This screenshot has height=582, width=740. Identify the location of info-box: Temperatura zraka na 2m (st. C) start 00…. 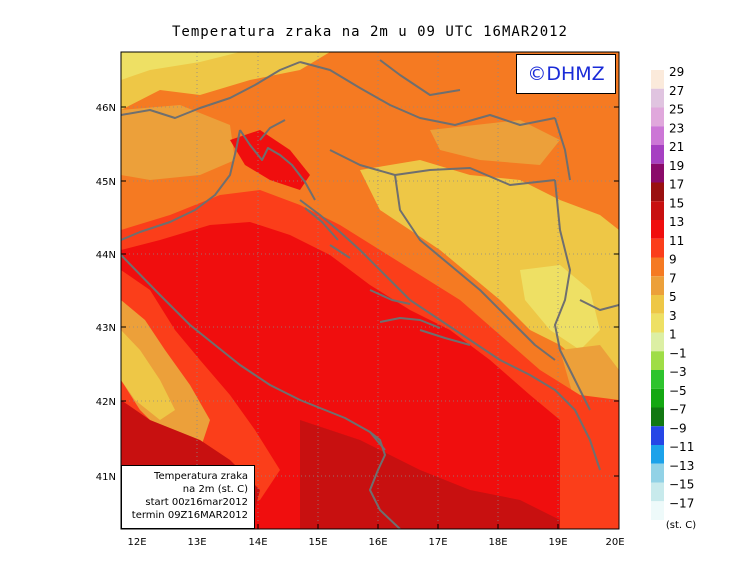
(188, 497).